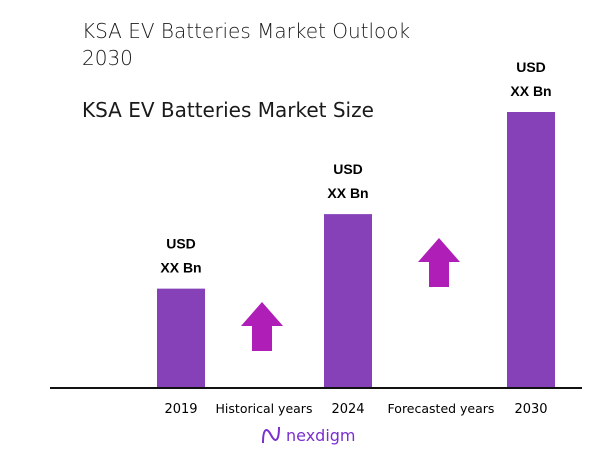  Describe the element at coordinates (348, 301) in the screenshot. I see `bar-2024` at that location.